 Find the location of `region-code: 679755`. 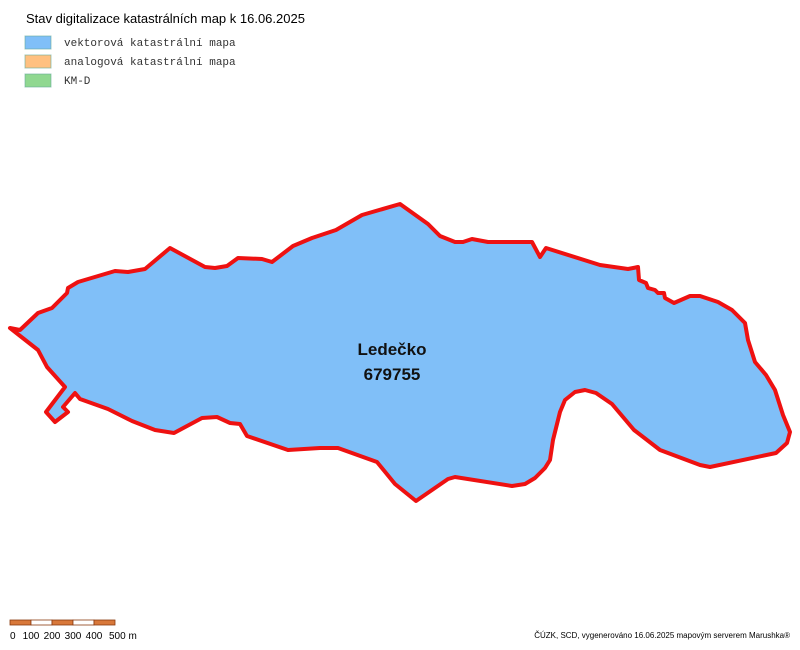

region-code: 679755 is located at coordinates (392, 374).